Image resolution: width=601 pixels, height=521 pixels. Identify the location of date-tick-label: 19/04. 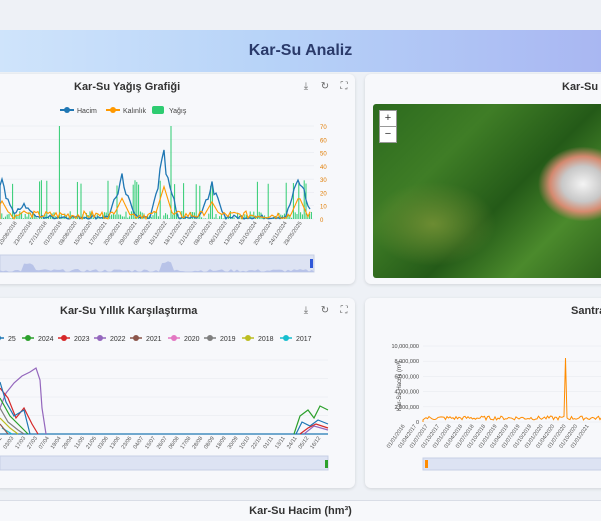
(56, 443).